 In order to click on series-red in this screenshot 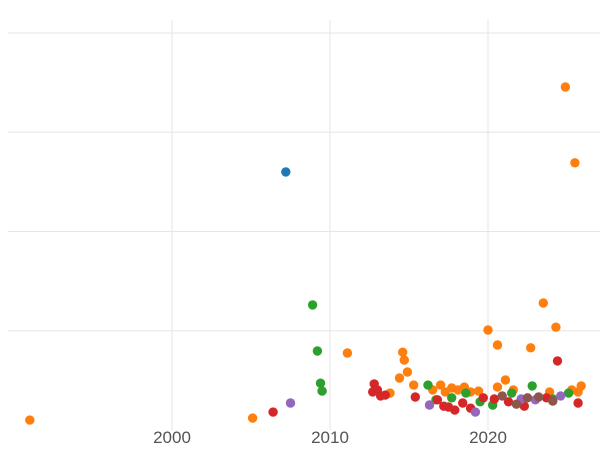, I will do `click(425, 386)`.